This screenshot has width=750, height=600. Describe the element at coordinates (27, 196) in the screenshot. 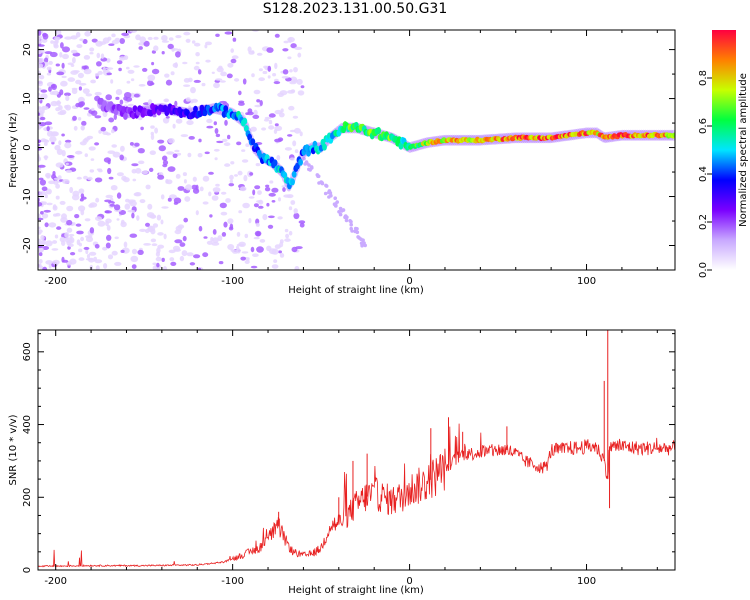

I see `y-tick-label: -10` at that location.